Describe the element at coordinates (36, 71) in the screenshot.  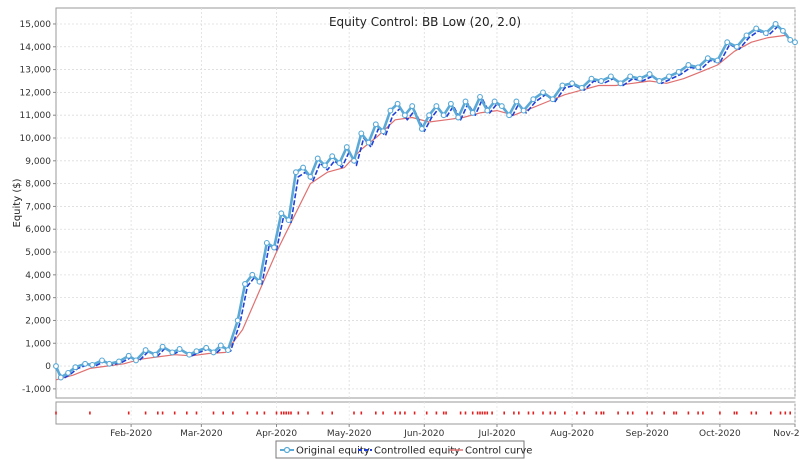
I see `y-tick-label: 13,000` at that location.